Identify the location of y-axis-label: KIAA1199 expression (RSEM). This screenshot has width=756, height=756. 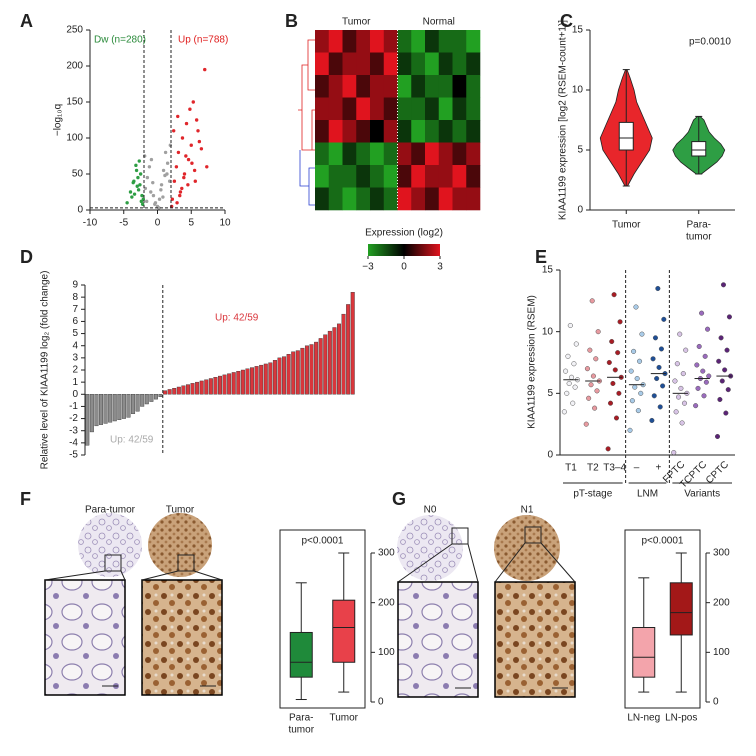
(532, 362).